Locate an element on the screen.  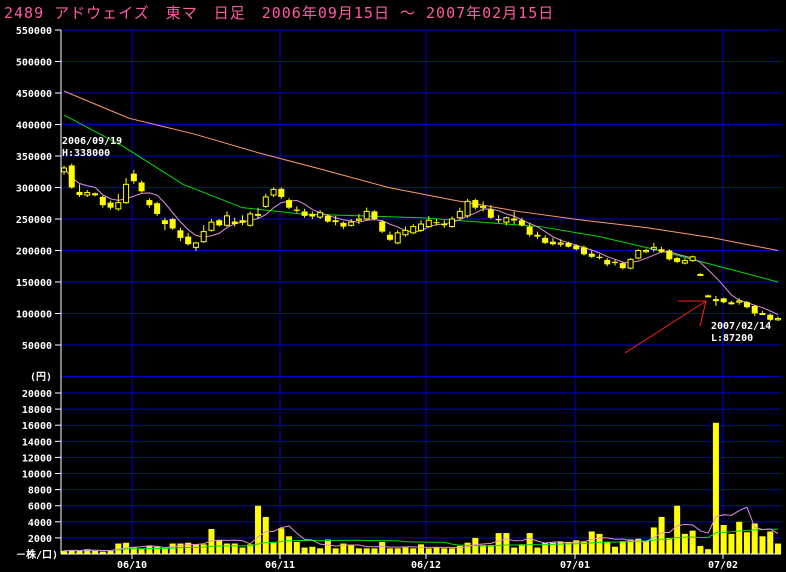
low-date-label: 2007/02/14 is located at coordinates (741, 326).